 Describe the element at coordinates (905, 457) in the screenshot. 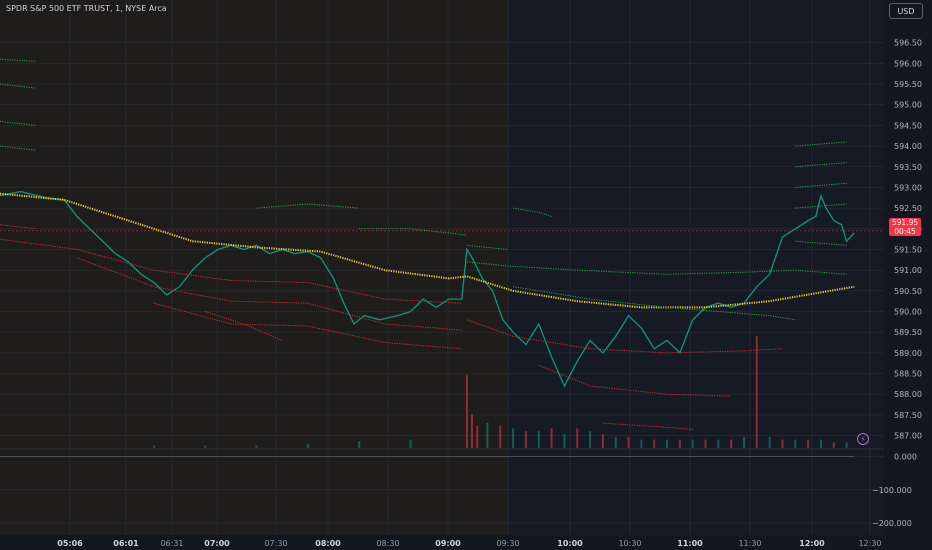

I see `osc-tick-label: 0.000` at that location.